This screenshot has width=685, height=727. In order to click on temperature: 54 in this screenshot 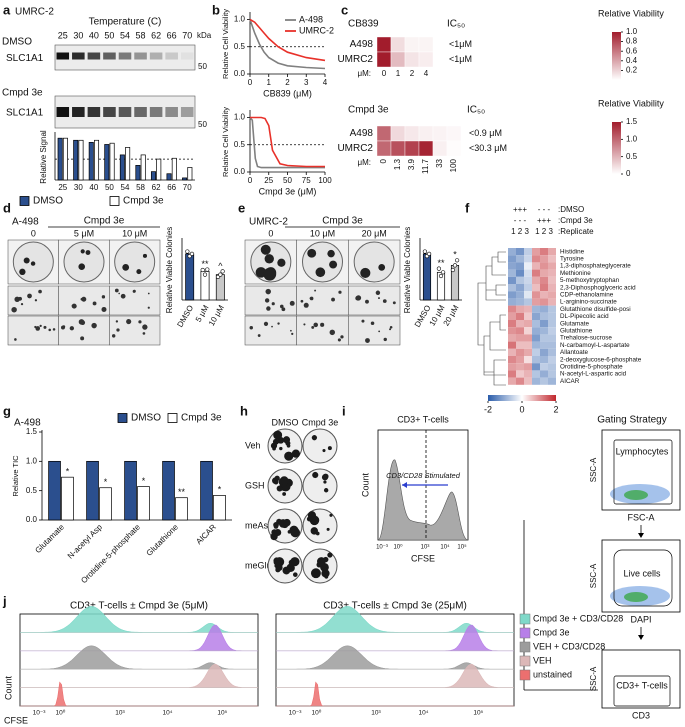, I will do `click(125, 35)`.